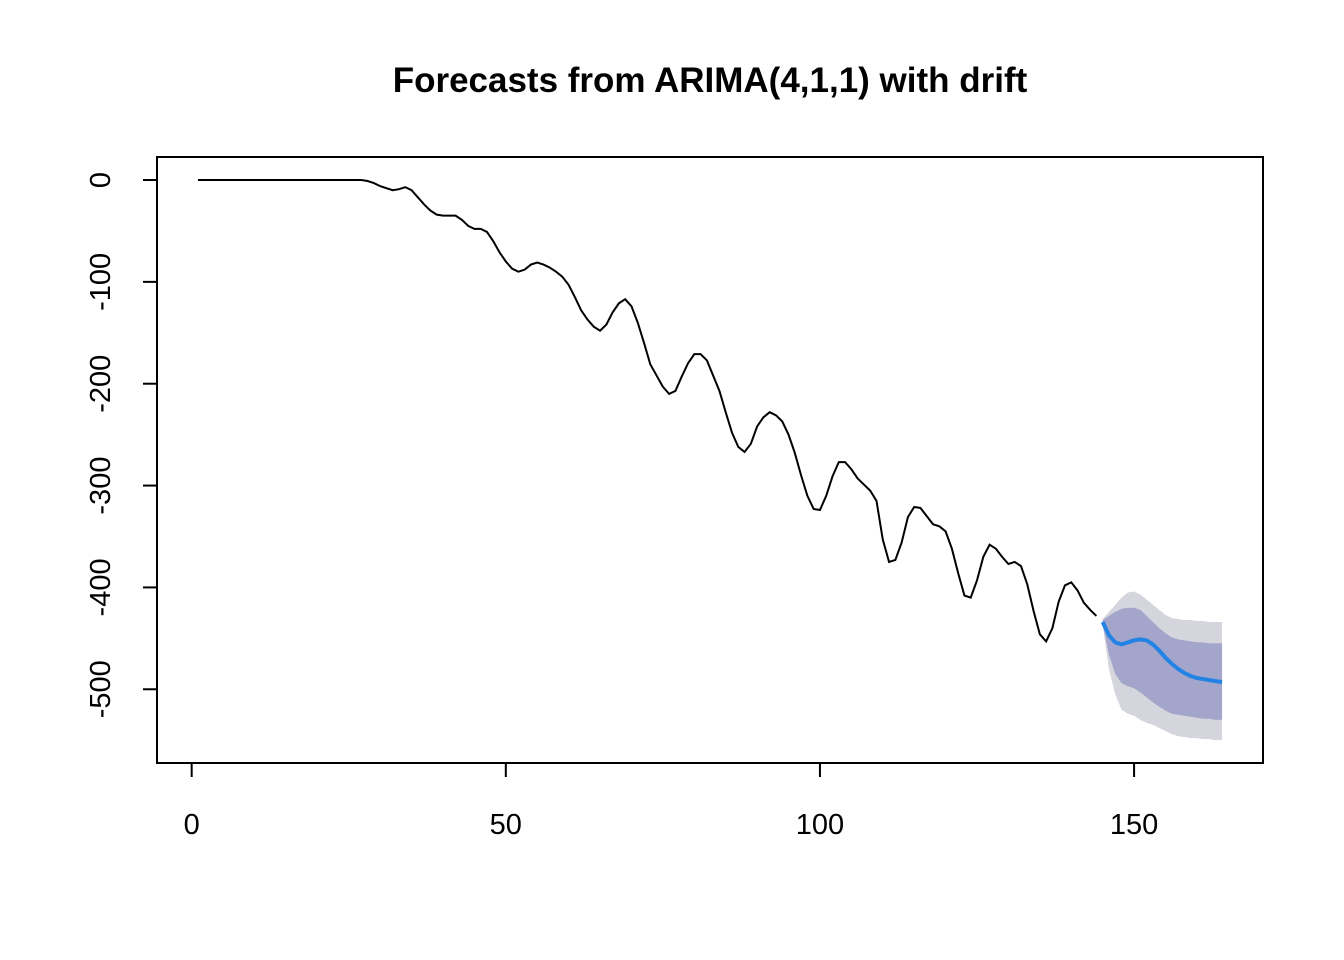  Describe the element at coordinates (506, 825) in the screenshot. I see `x-tick-label: 50` at that location.